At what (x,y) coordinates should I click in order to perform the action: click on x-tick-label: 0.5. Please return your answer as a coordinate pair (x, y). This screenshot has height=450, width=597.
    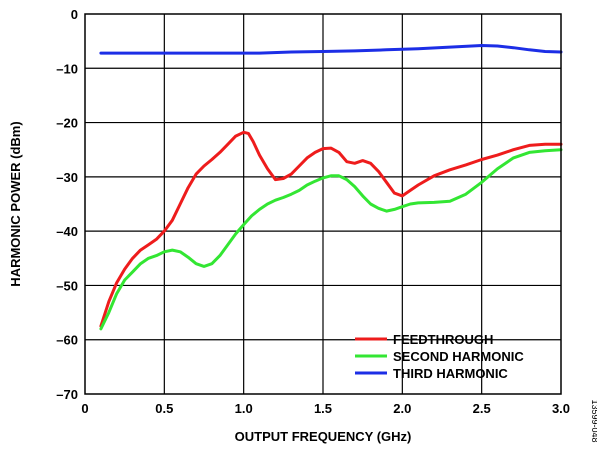
    Looking at the image, I should click on (164, 408).